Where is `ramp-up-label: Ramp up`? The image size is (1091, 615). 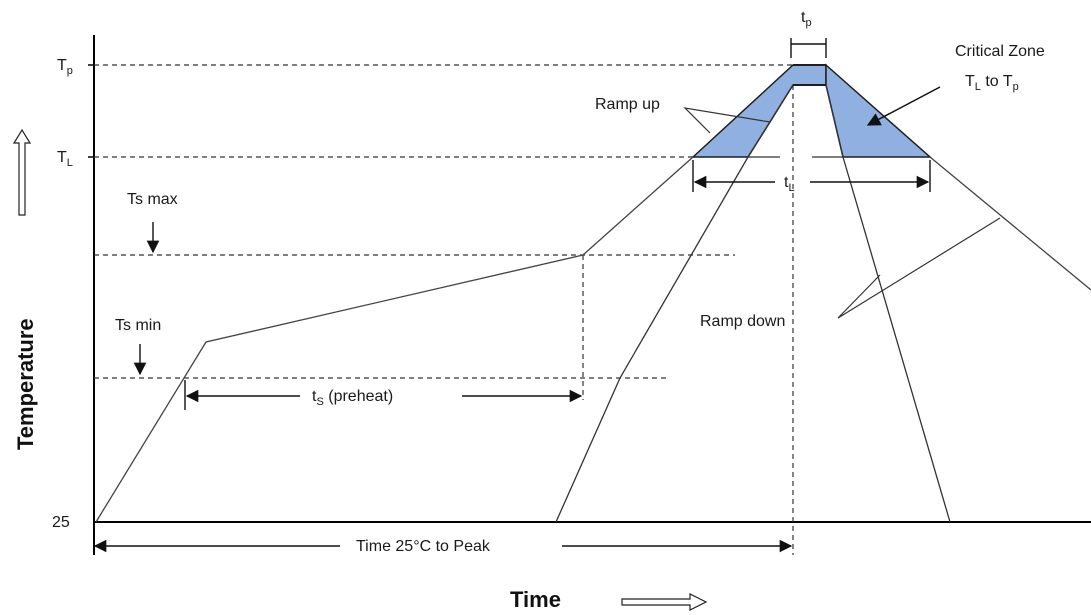
ramp-up-label: Ramp up is located at coordinates (627, 104).